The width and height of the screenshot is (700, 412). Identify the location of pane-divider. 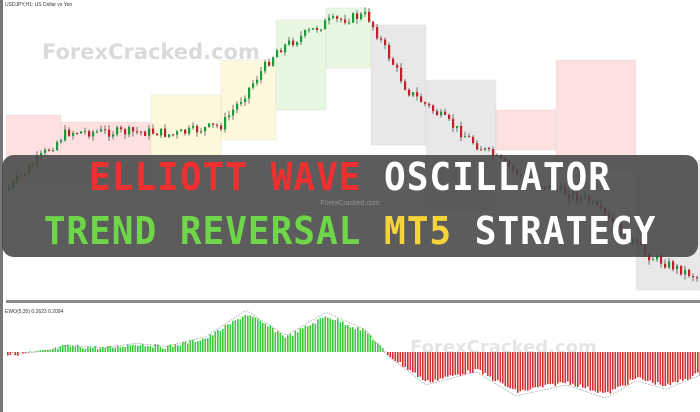
(353, 301).